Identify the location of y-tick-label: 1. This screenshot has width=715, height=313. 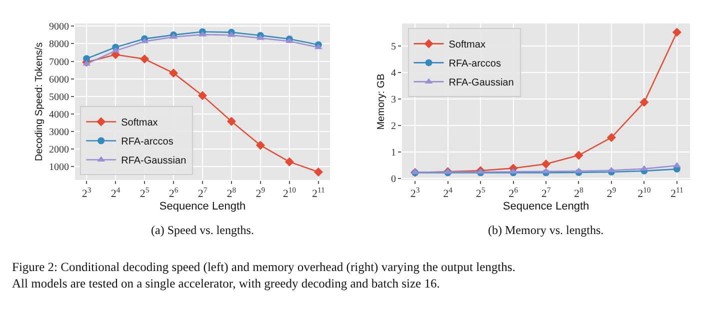
(393, 153).